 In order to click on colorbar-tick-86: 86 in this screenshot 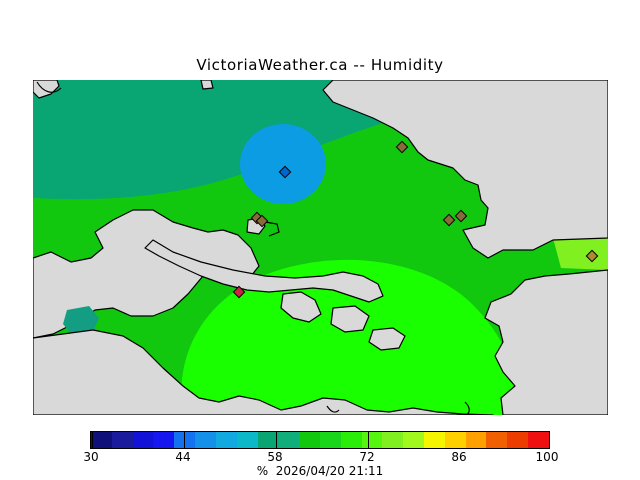, I will do `click(459, 457)`.